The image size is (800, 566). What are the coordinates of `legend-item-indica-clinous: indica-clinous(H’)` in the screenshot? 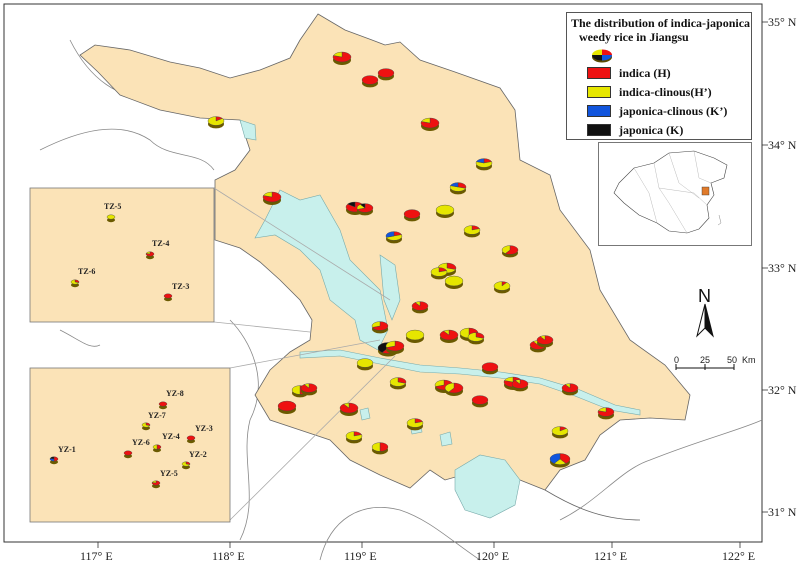 It's located at (649, 92).